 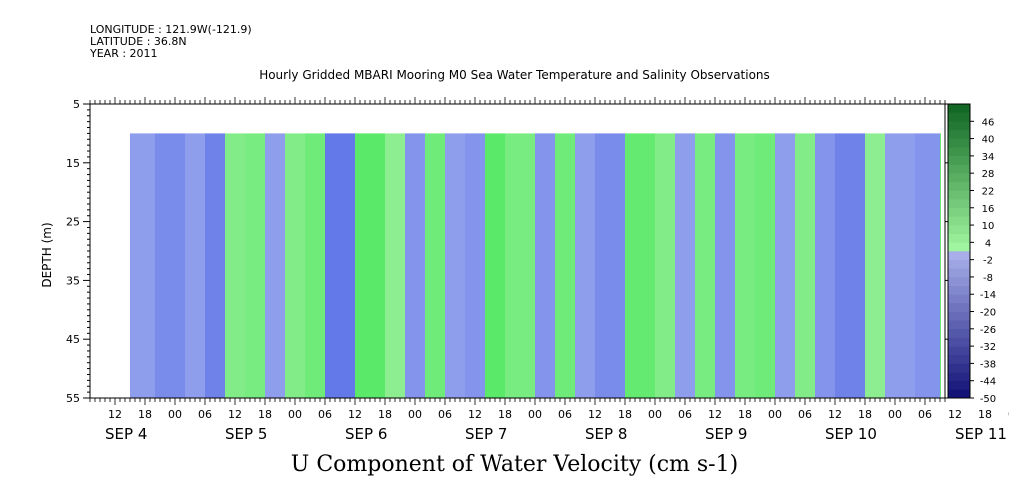 I want to click on colorbar-label: 22, so click(x=988, y=191).